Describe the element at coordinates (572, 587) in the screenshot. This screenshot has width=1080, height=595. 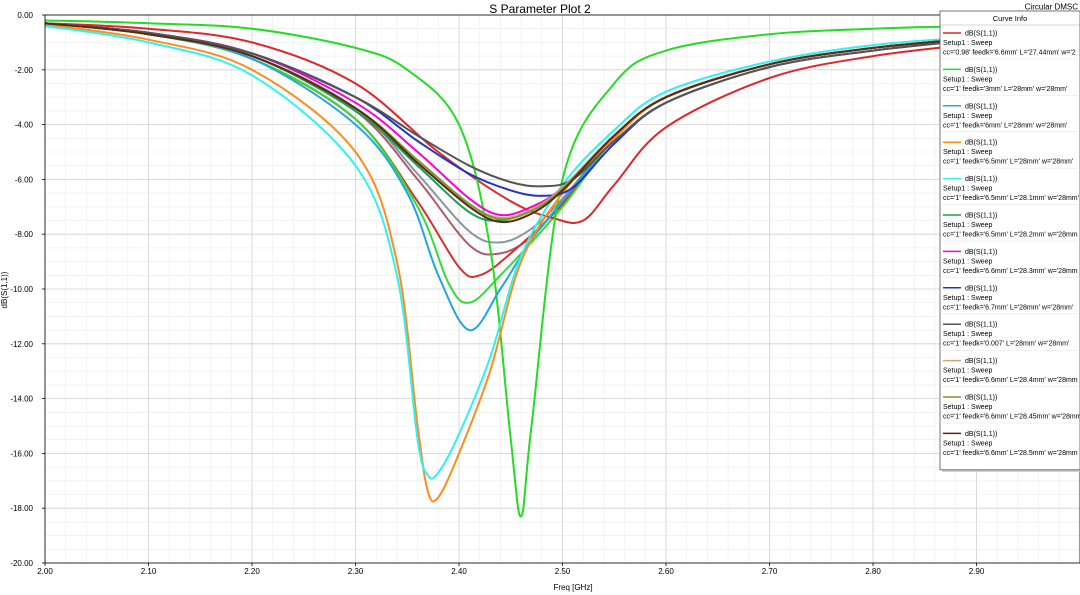
I see `x-axis-label: Freq [GHz]` at that location.